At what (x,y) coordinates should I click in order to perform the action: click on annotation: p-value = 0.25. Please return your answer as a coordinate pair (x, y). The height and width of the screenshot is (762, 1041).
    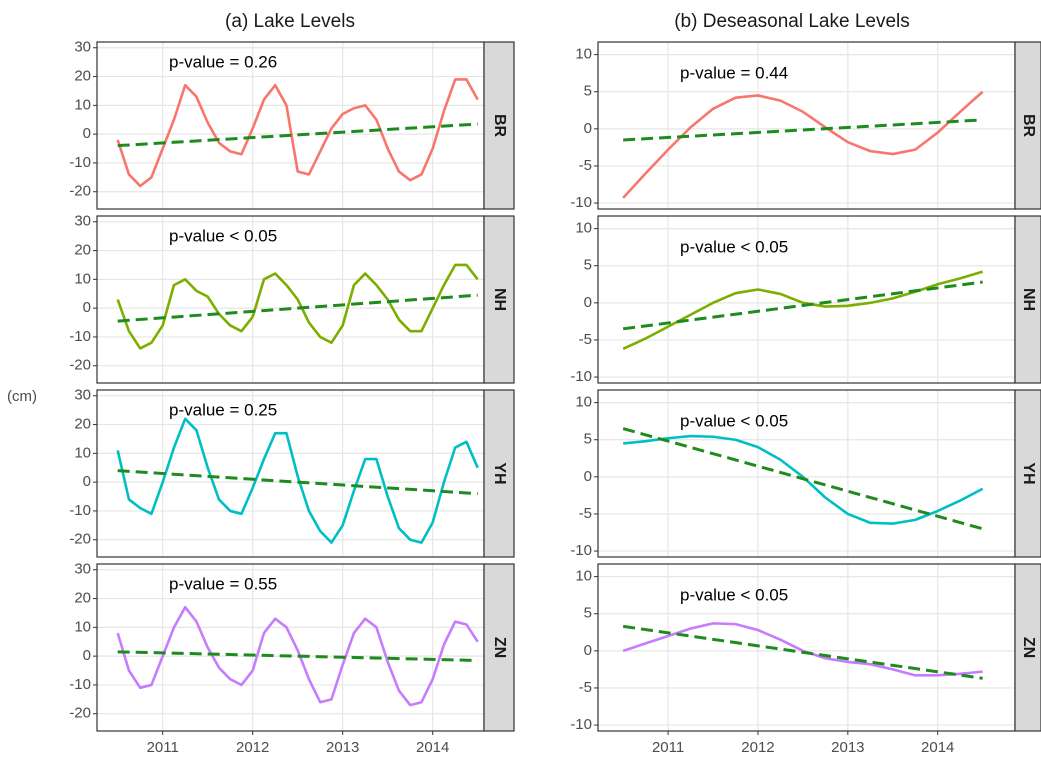
    Looking at the image, I should click on (223, 409).